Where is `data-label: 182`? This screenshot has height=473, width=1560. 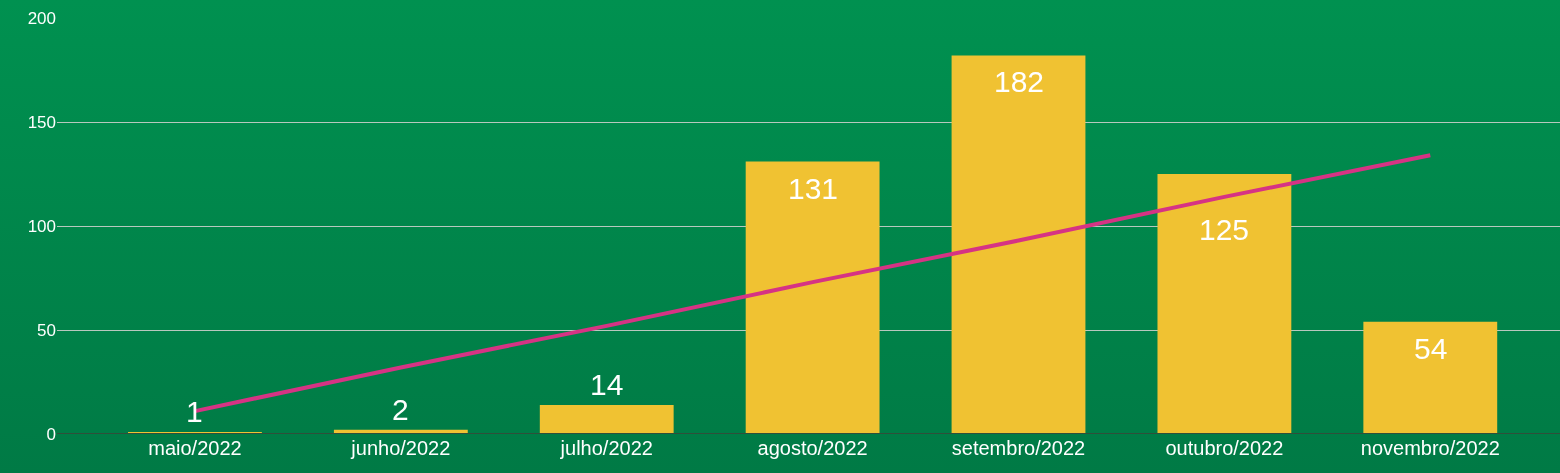 data-label: 182 is located at coordinates (1019, 81).